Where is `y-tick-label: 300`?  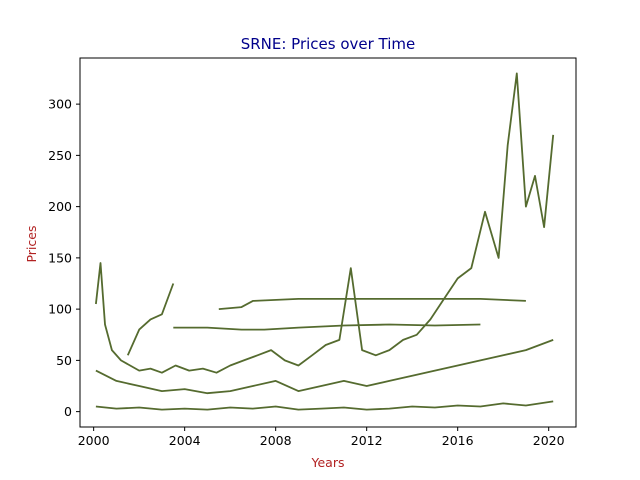
y-tick-label: 300 is located at coordinates (60, 104).